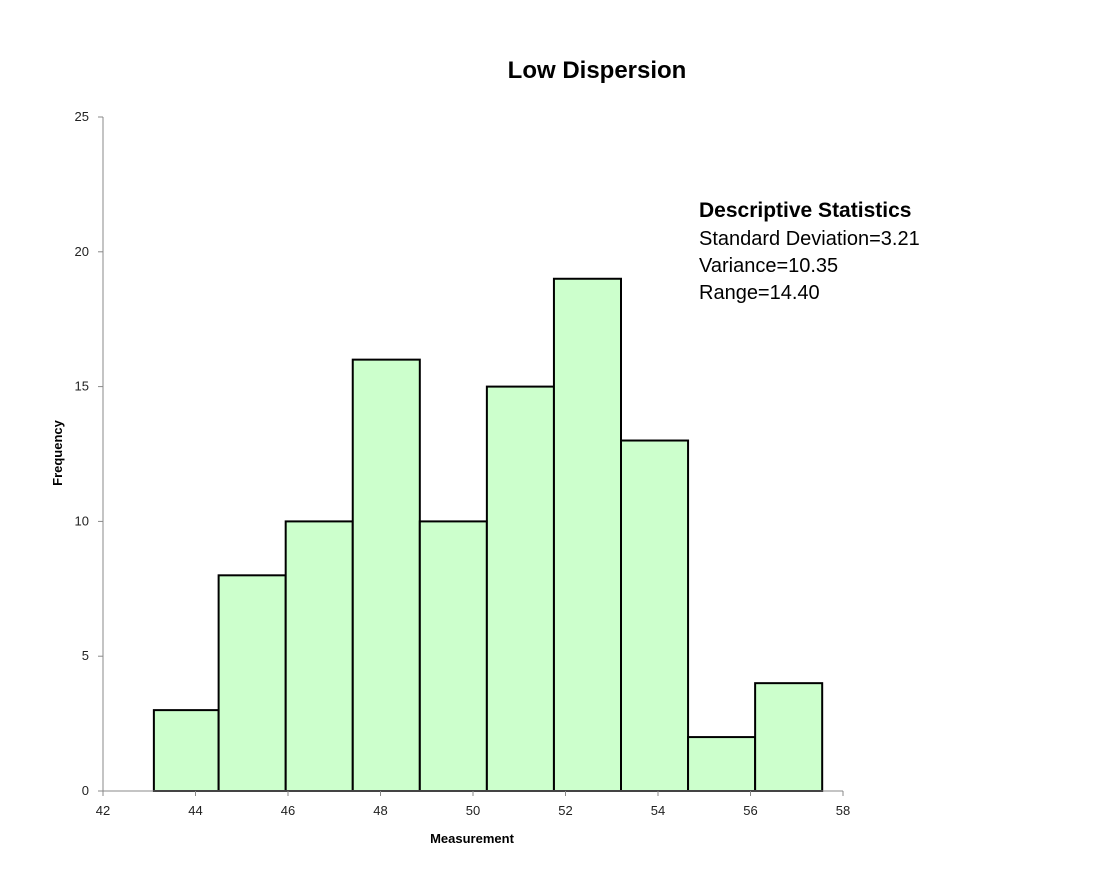 The image size is (1114, 870). What do you see at coordinates (565, 810) in the screenshot?
I see `x-tick-label: 52` at bounding box center [565, 810].